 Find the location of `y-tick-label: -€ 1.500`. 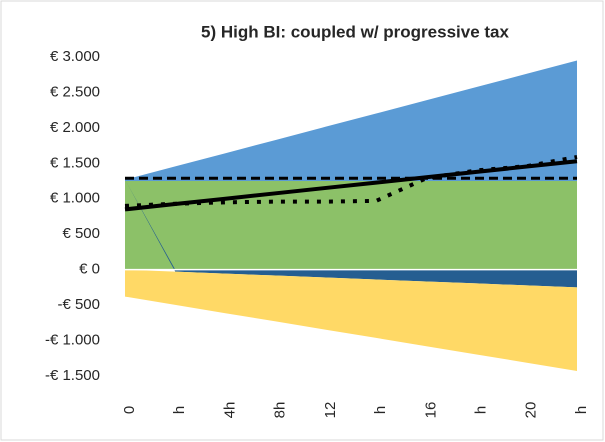

y-tick-label: -€ 1.500 is located at coordinates (72, 375).